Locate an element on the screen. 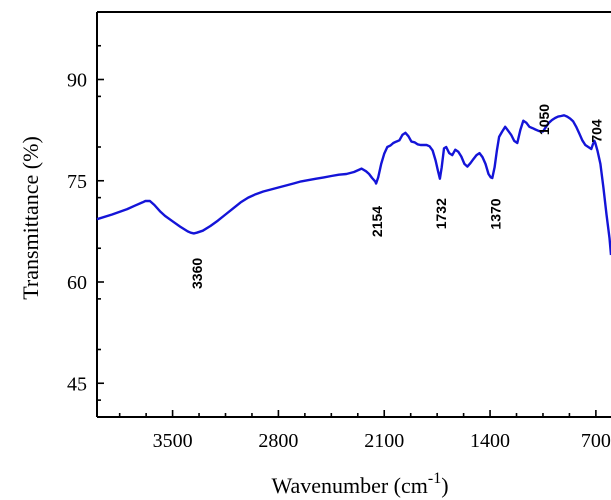 This screenshot has width=611, height=500. x-tick-label: 2800 is located at coordinates (278, 441).